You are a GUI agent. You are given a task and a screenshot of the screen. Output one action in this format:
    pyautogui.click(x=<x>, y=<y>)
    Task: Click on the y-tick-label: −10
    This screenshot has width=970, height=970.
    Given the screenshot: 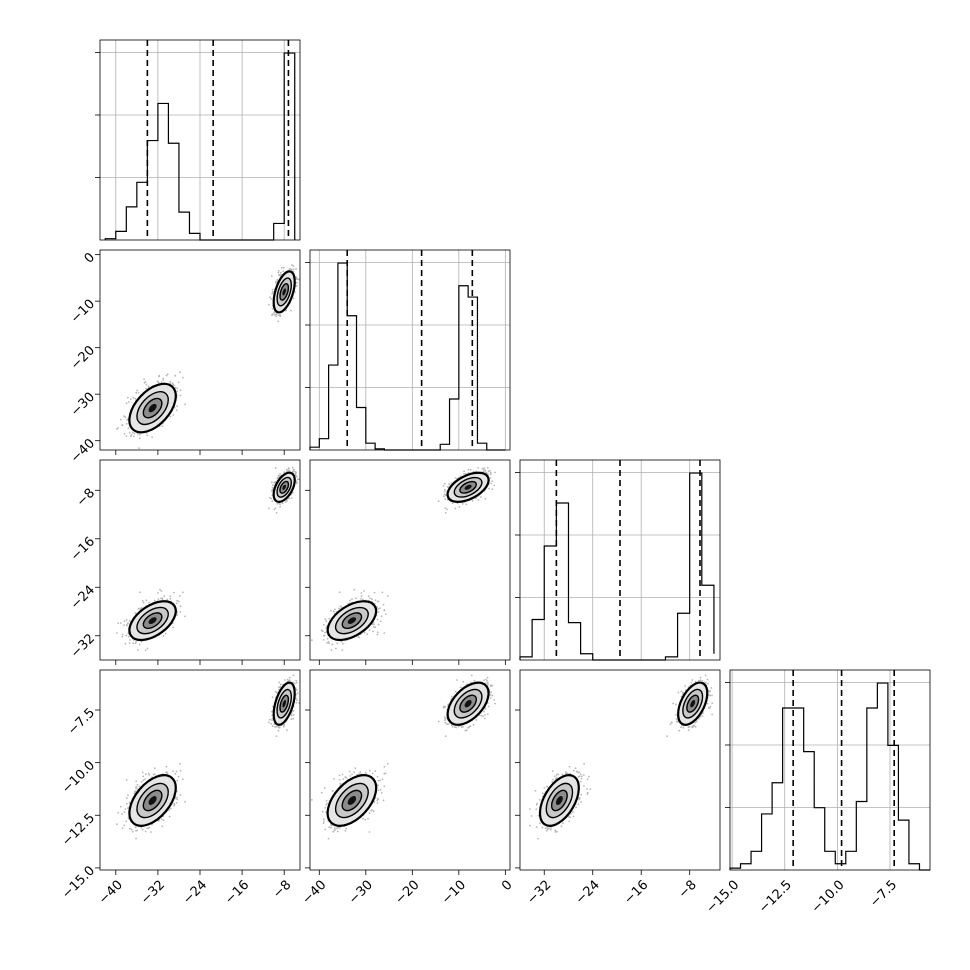 What is the action you would take?
    pyautogui.click(x=83, y=312)
    